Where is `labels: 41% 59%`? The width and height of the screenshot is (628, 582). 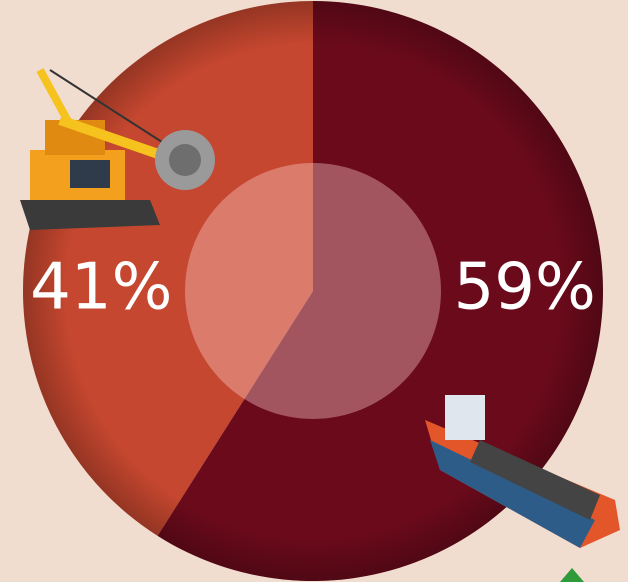 labels: 41% 59% is located at coordinates (313, 288).